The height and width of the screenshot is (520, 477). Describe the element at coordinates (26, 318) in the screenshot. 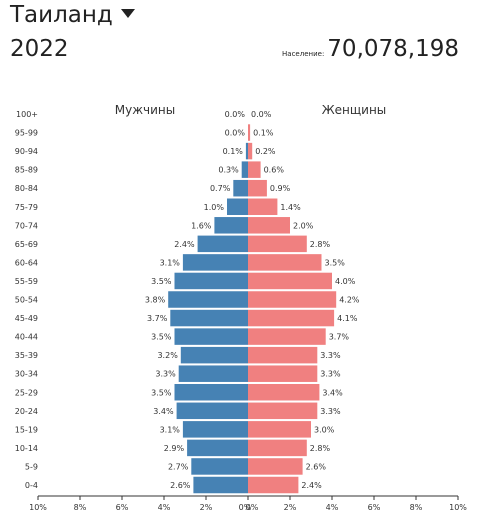

I see `age-group-label: 45-49` at that location.